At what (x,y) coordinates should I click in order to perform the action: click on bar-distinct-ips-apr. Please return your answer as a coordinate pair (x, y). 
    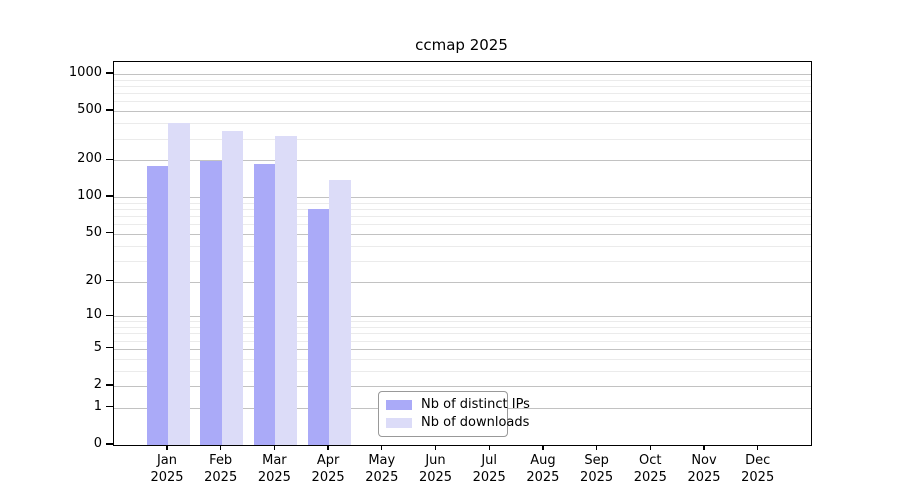
    Looking at the image, I should click on (318, 327).